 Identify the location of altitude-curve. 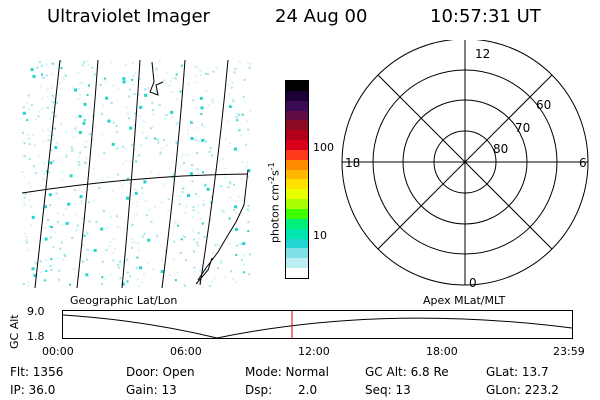
(317, 326).